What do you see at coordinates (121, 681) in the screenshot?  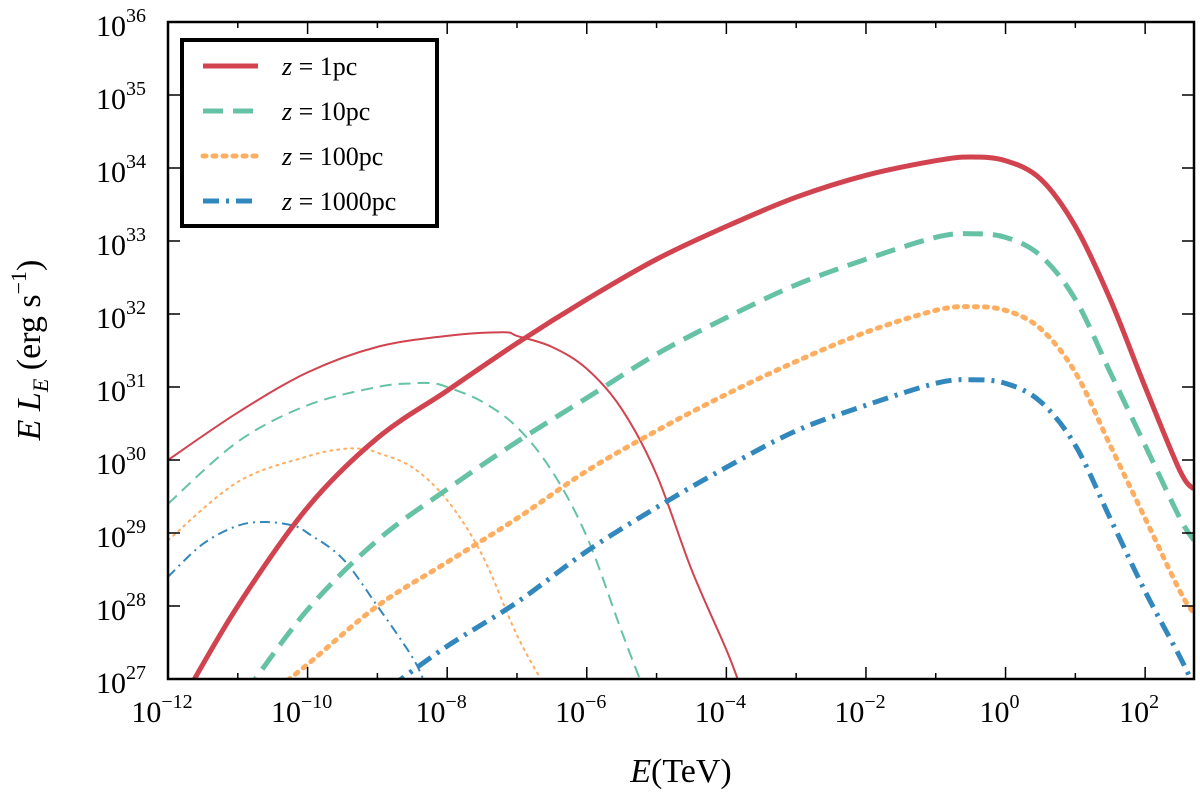 I see `y-tick-label: 1027` at bounding box center [121, 681].